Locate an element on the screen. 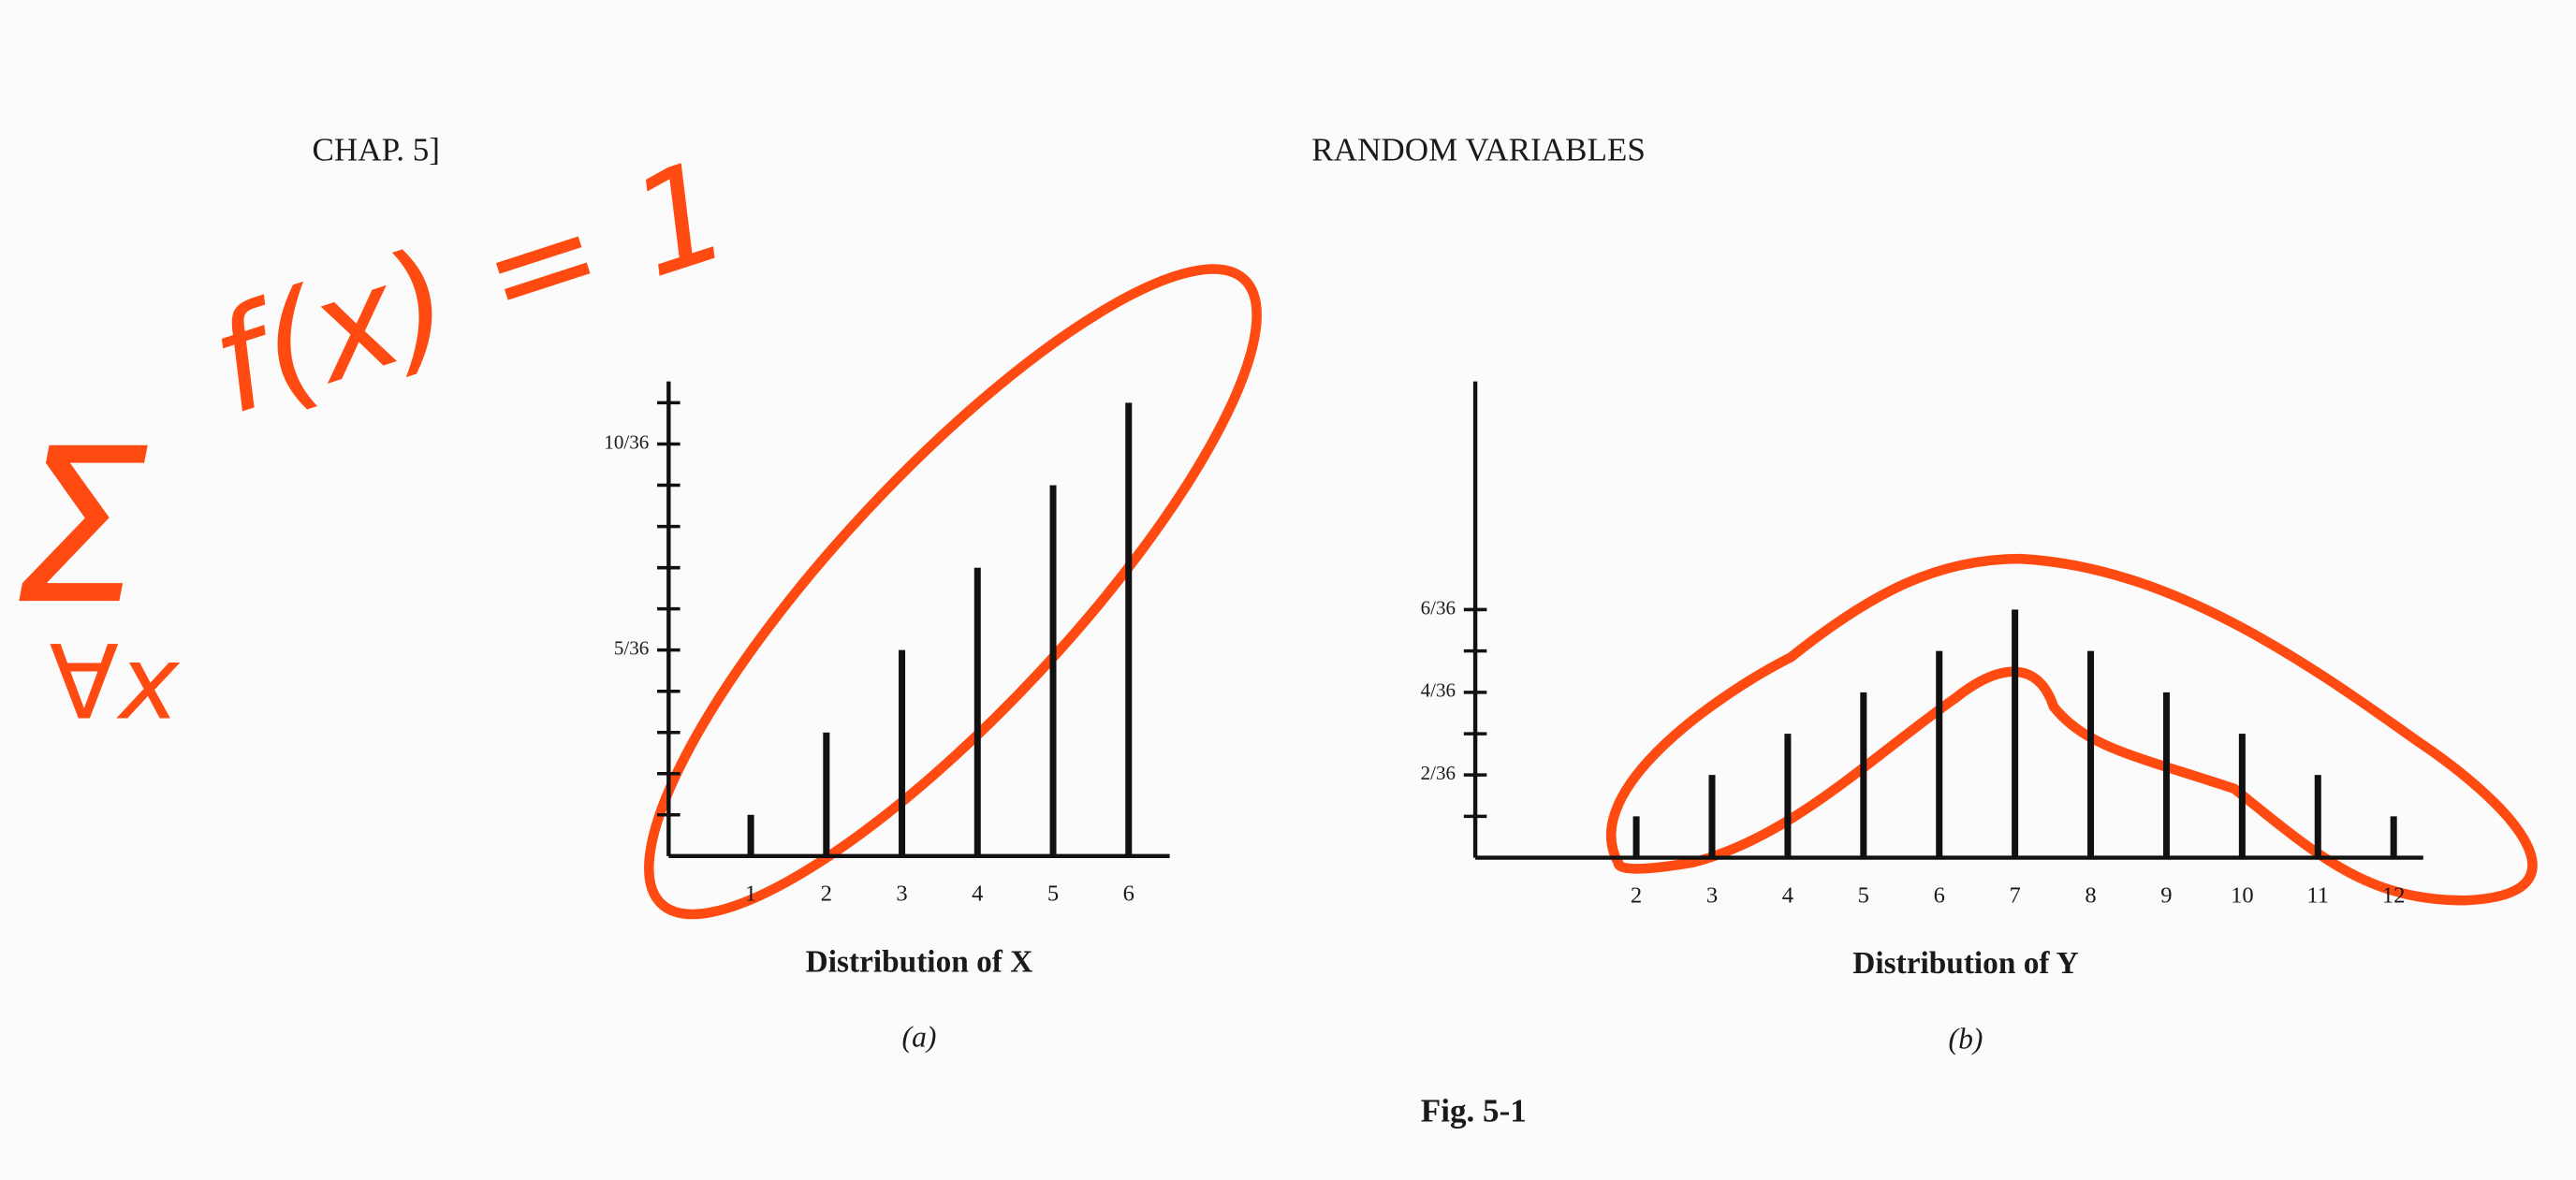 Image resolution: width=2576 pixels, height=1180 pixels. x-tick-label: 8 is located at coordinates (2090, 895).